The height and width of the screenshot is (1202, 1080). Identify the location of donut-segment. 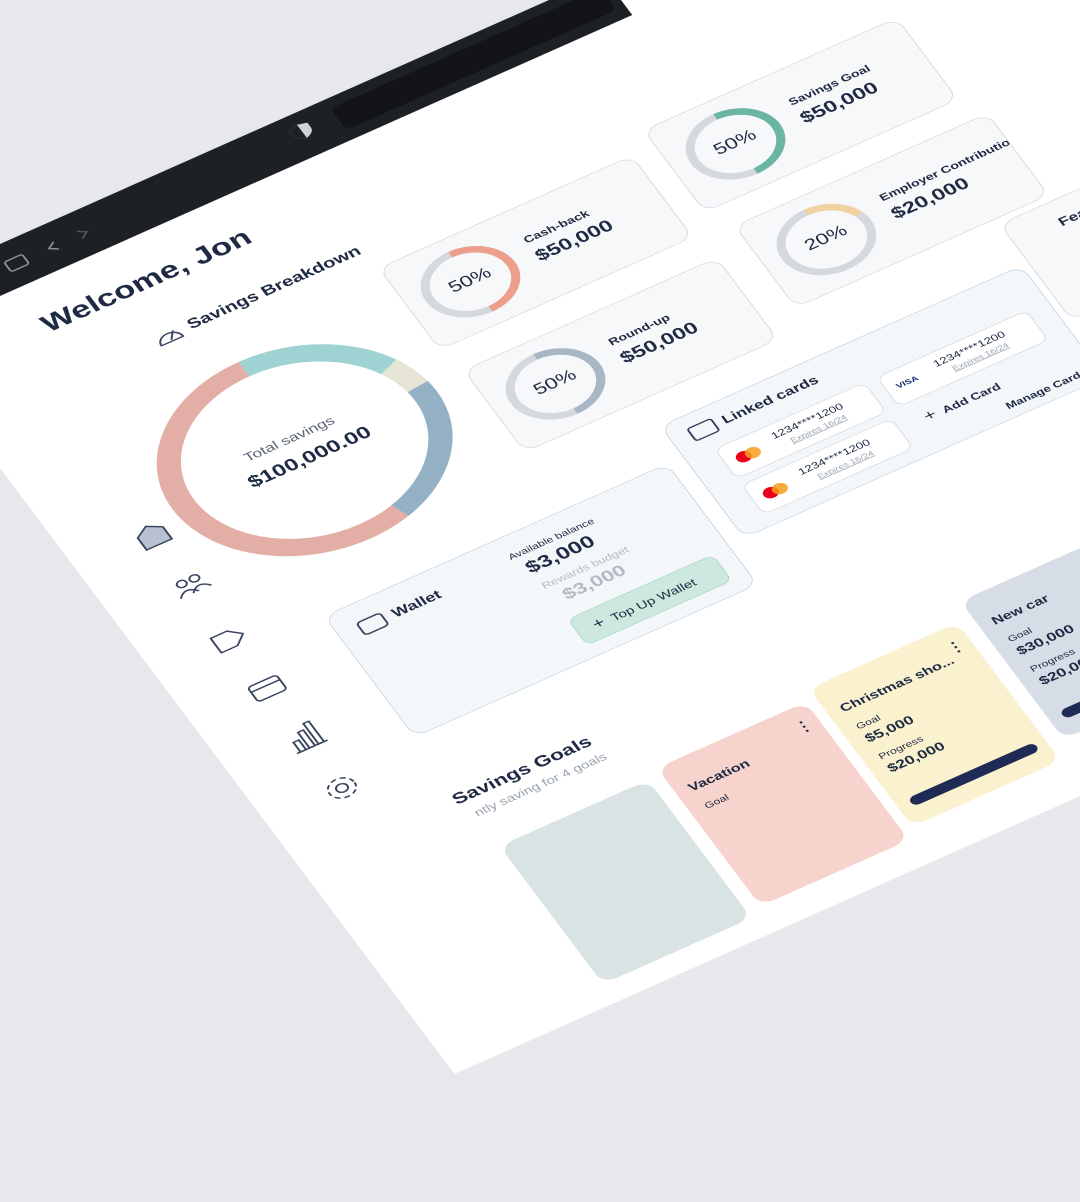
(304, 450).